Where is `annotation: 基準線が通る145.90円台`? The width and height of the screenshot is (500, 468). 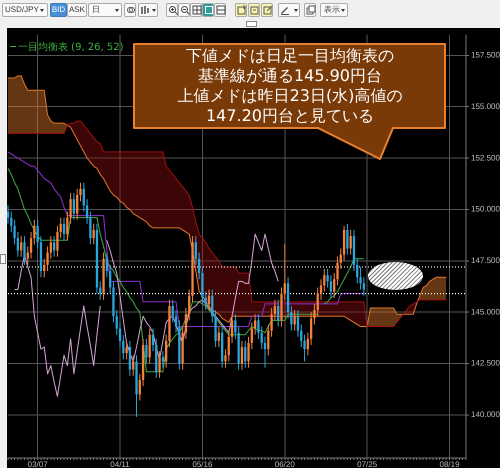
annotation: 基準線が通る145.90円台 is located at coordinates (290, 76).